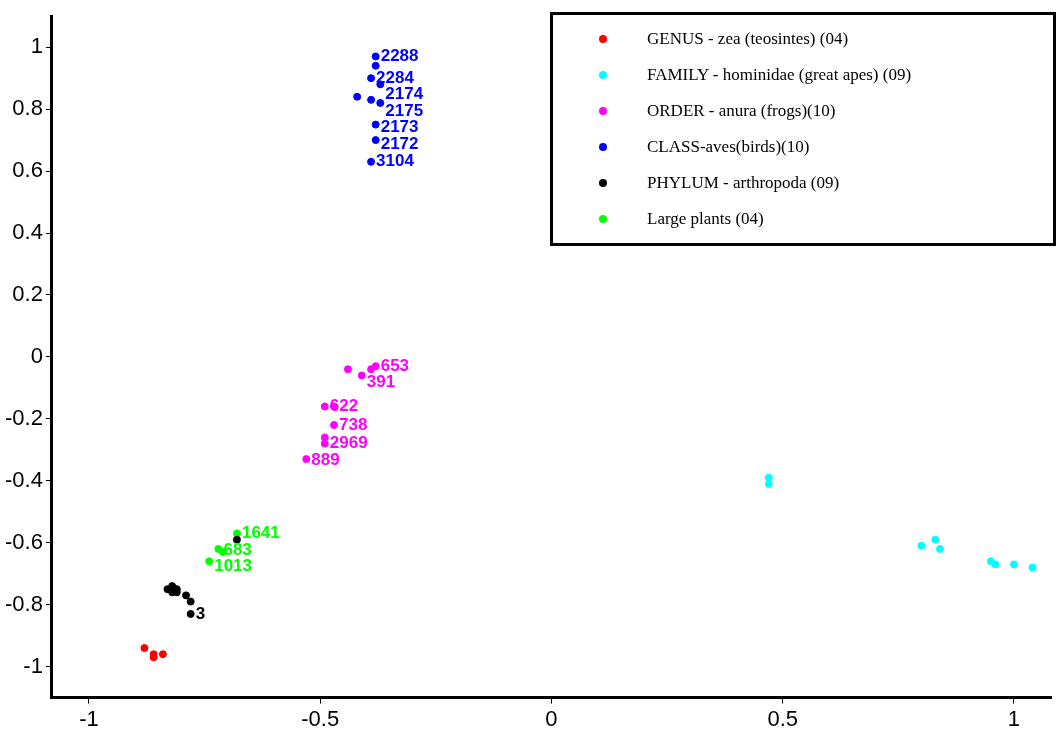 This screenshot has height=740, width=1056. Describe the element at coordinates (33, 665) in the screenshot. I see `y-tick-label: -1` at that location.